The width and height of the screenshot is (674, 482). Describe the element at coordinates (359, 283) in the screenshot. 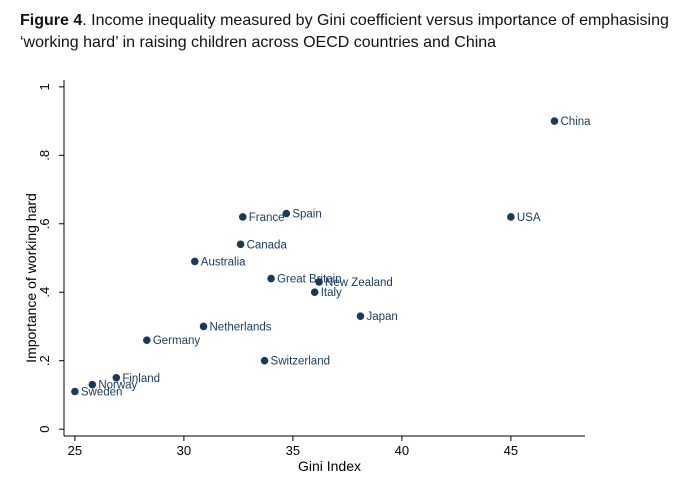

I see `point-label-new-zealand: New Zealand` at that location.